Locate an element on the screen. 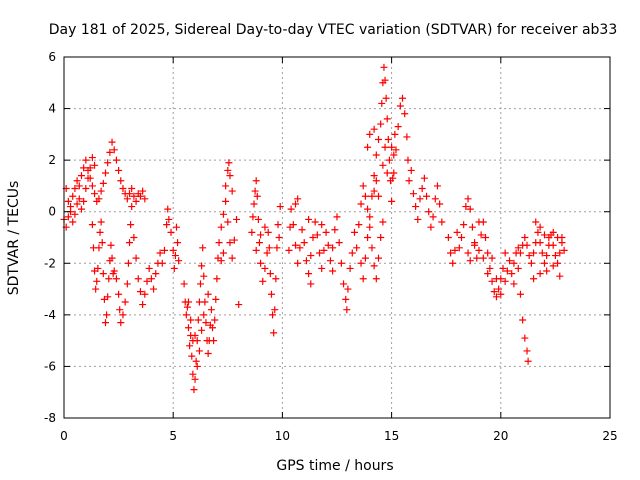  y-tick-label: 0 is located at coordinates (52, 212).